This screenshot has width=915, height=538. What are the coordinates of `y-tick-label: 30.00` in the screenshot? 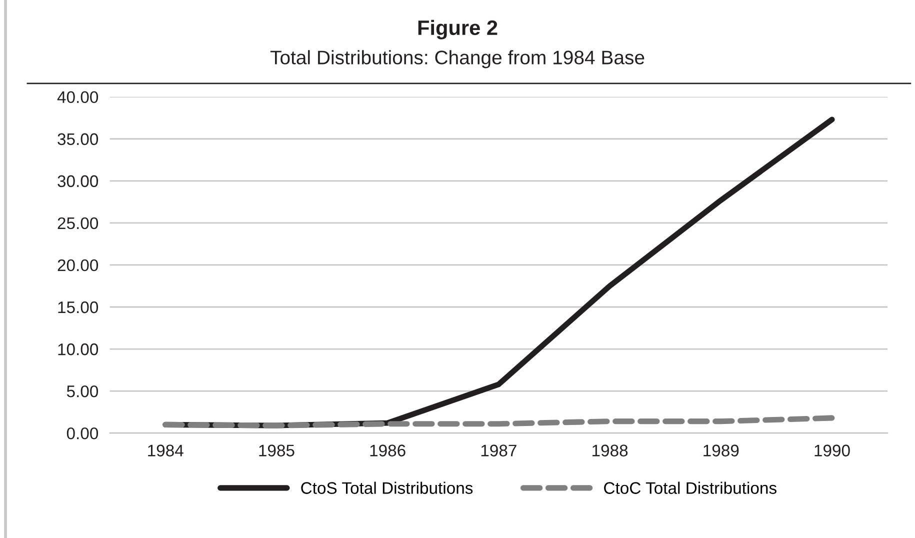 It's located at (78, 181).